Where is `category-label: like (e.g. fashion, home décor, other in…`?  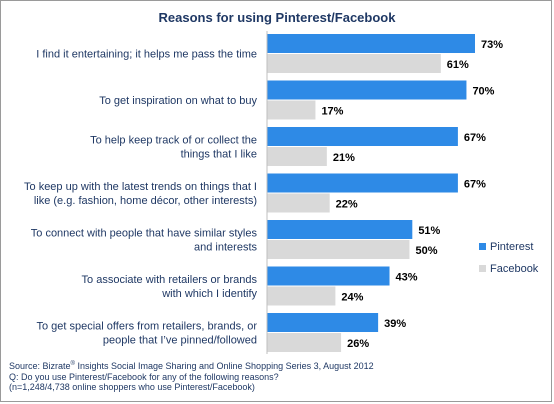
category-label: like (e.g. fashion, home décor, other in… is located at coordinates (145, 201).